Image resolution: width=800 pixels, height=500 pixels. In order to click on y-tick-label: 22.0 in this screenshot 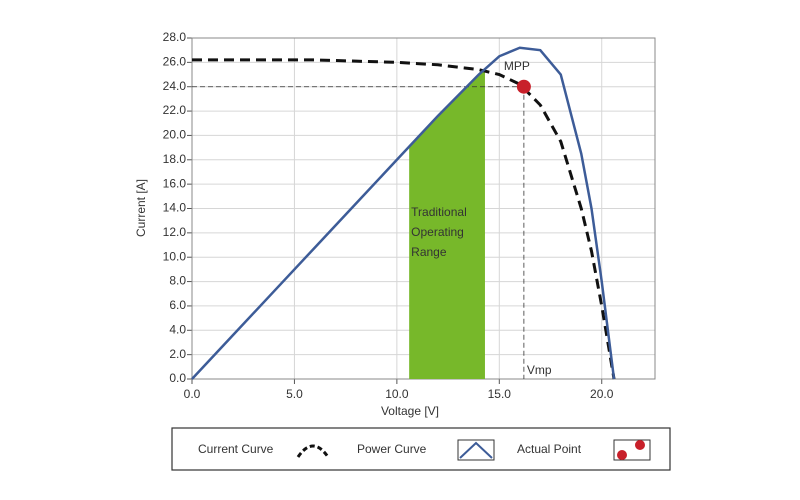, I will do `click(175, 110)`.